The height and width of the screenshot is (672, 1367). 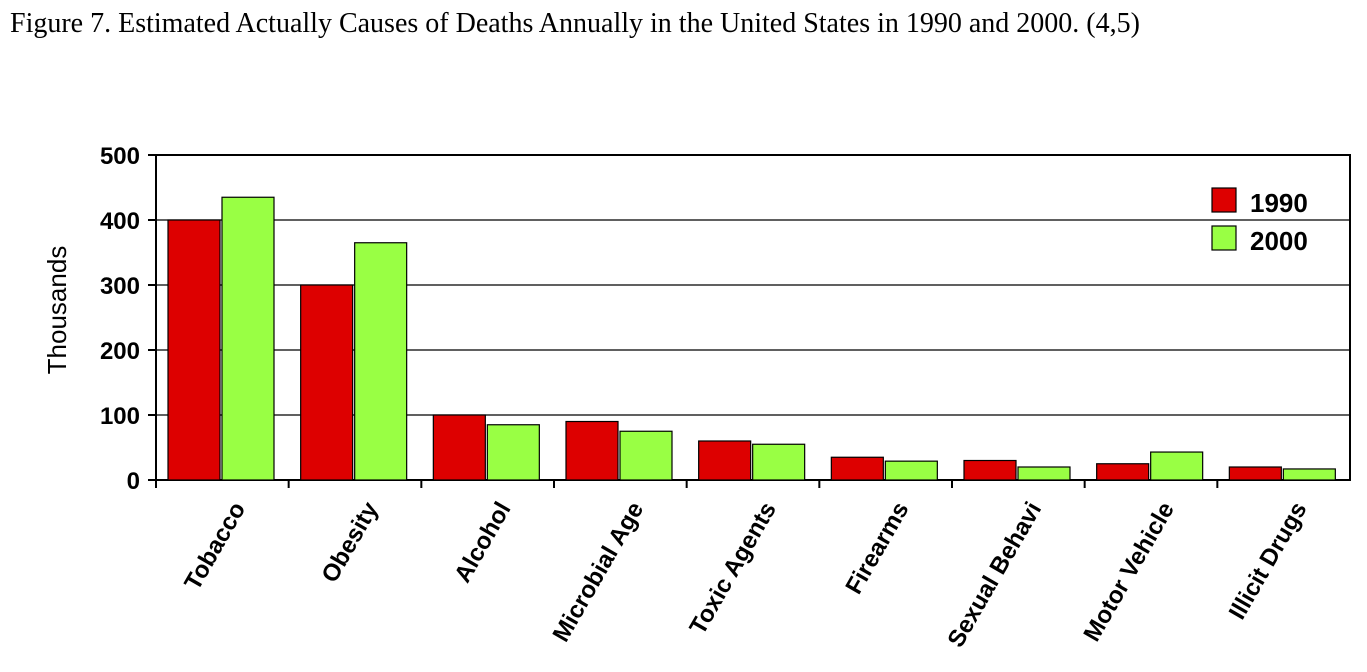 What do you see at coordinates (120, 351) in the screenshot?
I see `y-tick-label: 200` at bounding box center [120, 351].